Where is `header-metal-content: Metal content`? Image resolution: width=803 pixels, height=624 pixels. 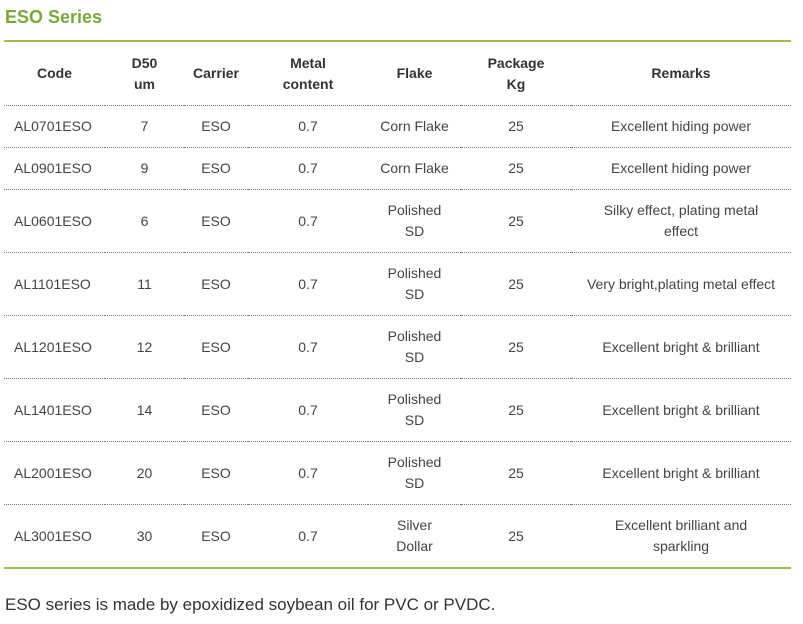 header-metal-content: Metal content is located at coordinates (308, 74).